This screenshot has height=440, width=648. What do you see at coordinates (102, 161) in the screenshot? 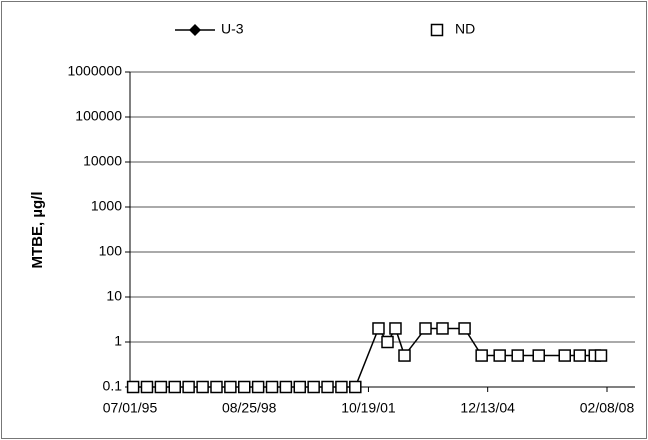
I see `y-tick-label: 10000` at bounding box center [102, 161].